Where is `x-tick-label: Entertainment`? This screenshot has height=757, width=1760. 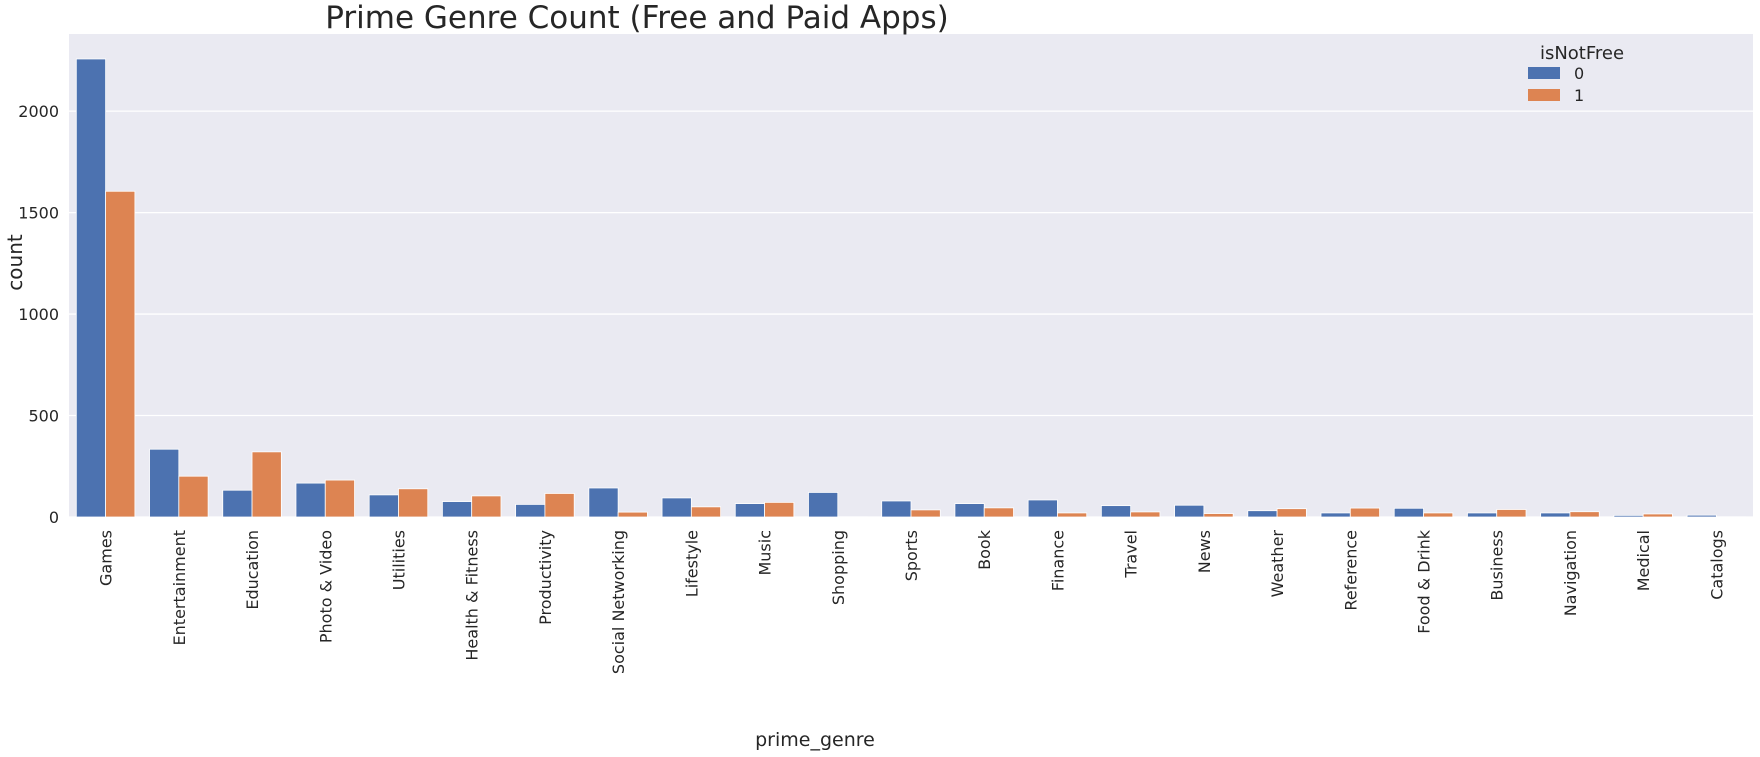 x-tick-label: Entertainment is located at coordinates (179, 587).